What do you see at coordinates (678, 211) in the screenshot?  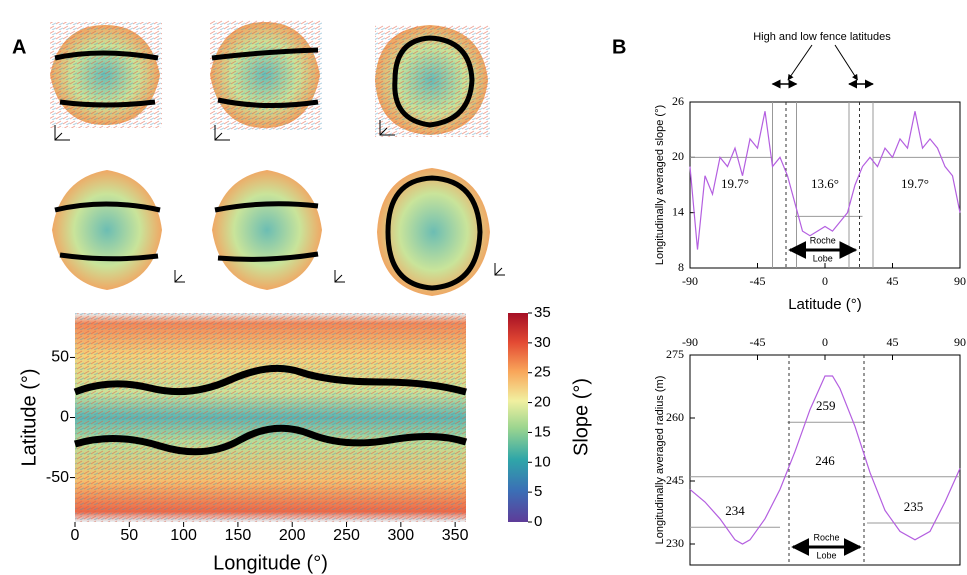 I see `y-tick-label: 14` at bounding box center [678, 211].